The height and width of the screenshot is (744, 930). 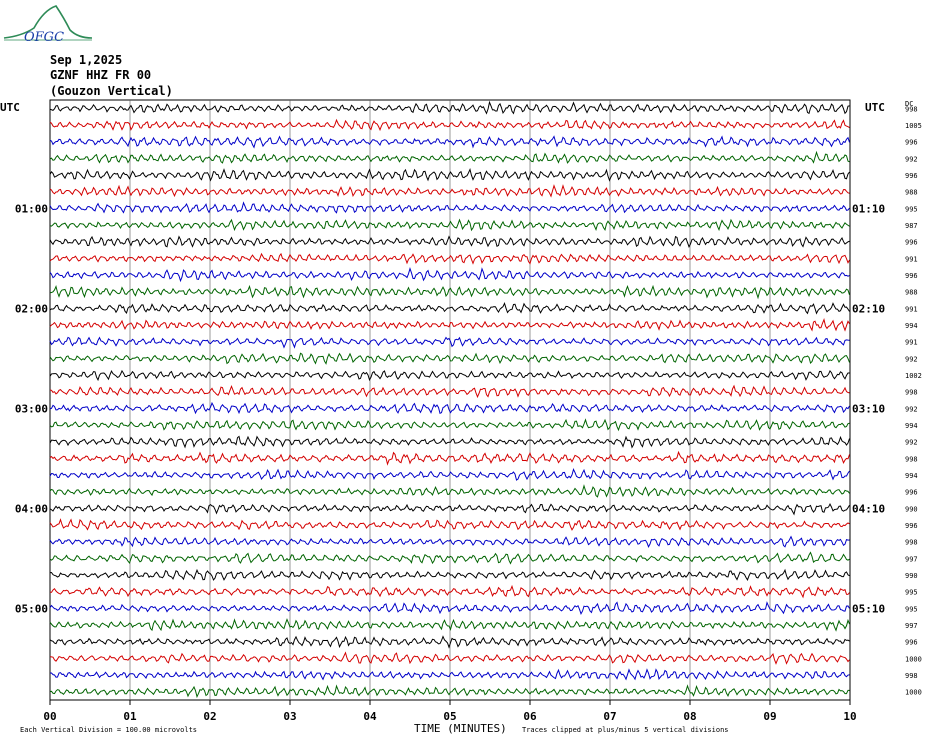 I want to click on x-axis-ticks: 00 01 02 03 04 05 06 07 08 09 10, so click(x=450, y=711).